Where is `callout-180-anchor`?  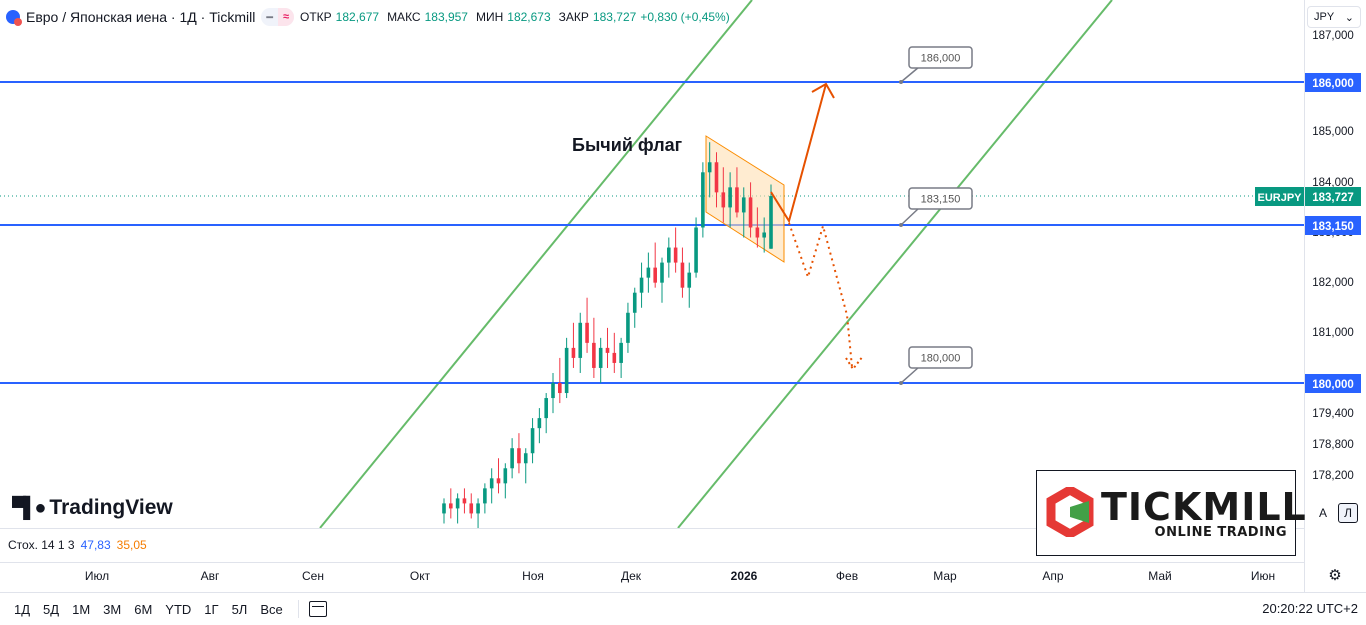
callout-180-anchor is located at coordinates (901, 383).